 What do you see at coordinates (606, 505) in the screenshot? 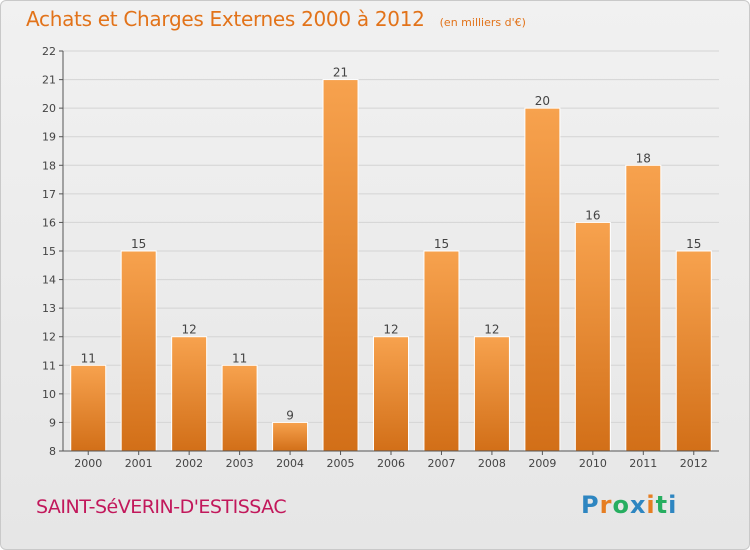
I see `logo-letter: r` at bounding box center [606, 505].